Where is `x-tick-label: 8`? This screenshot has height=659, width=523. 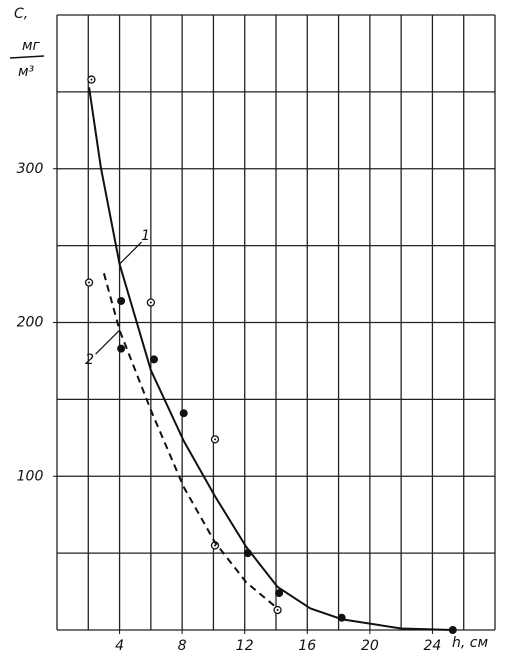
x-tick-label: 8 is located at coordinates (182, 646).